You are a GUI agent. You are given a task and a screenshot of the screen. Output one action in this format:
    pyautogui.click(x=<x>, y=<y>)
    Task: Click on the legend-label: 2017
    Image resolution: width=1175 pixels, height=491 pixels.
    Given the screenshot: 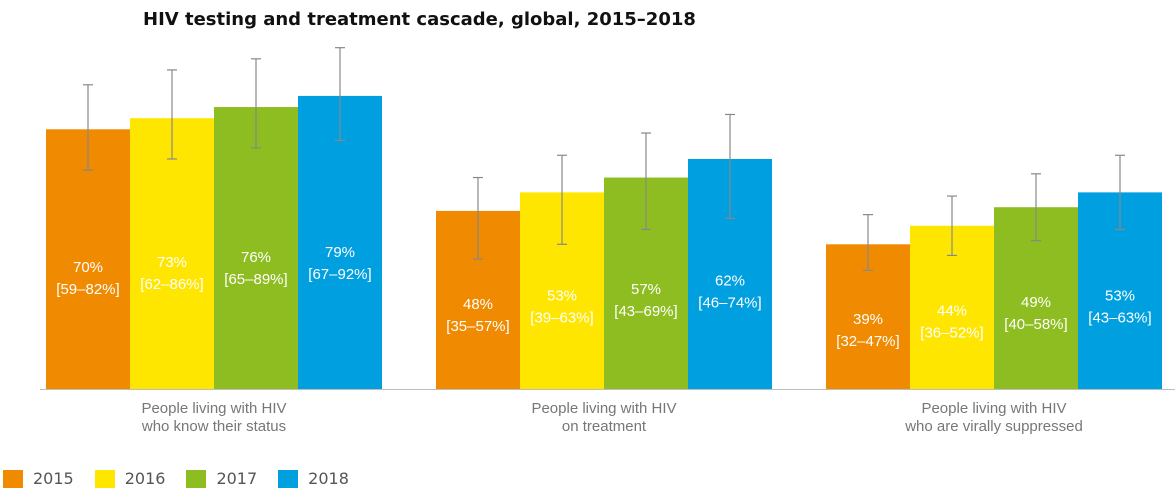 What is the action you would take?
    pyautogui.click(x=237, y=478)
    